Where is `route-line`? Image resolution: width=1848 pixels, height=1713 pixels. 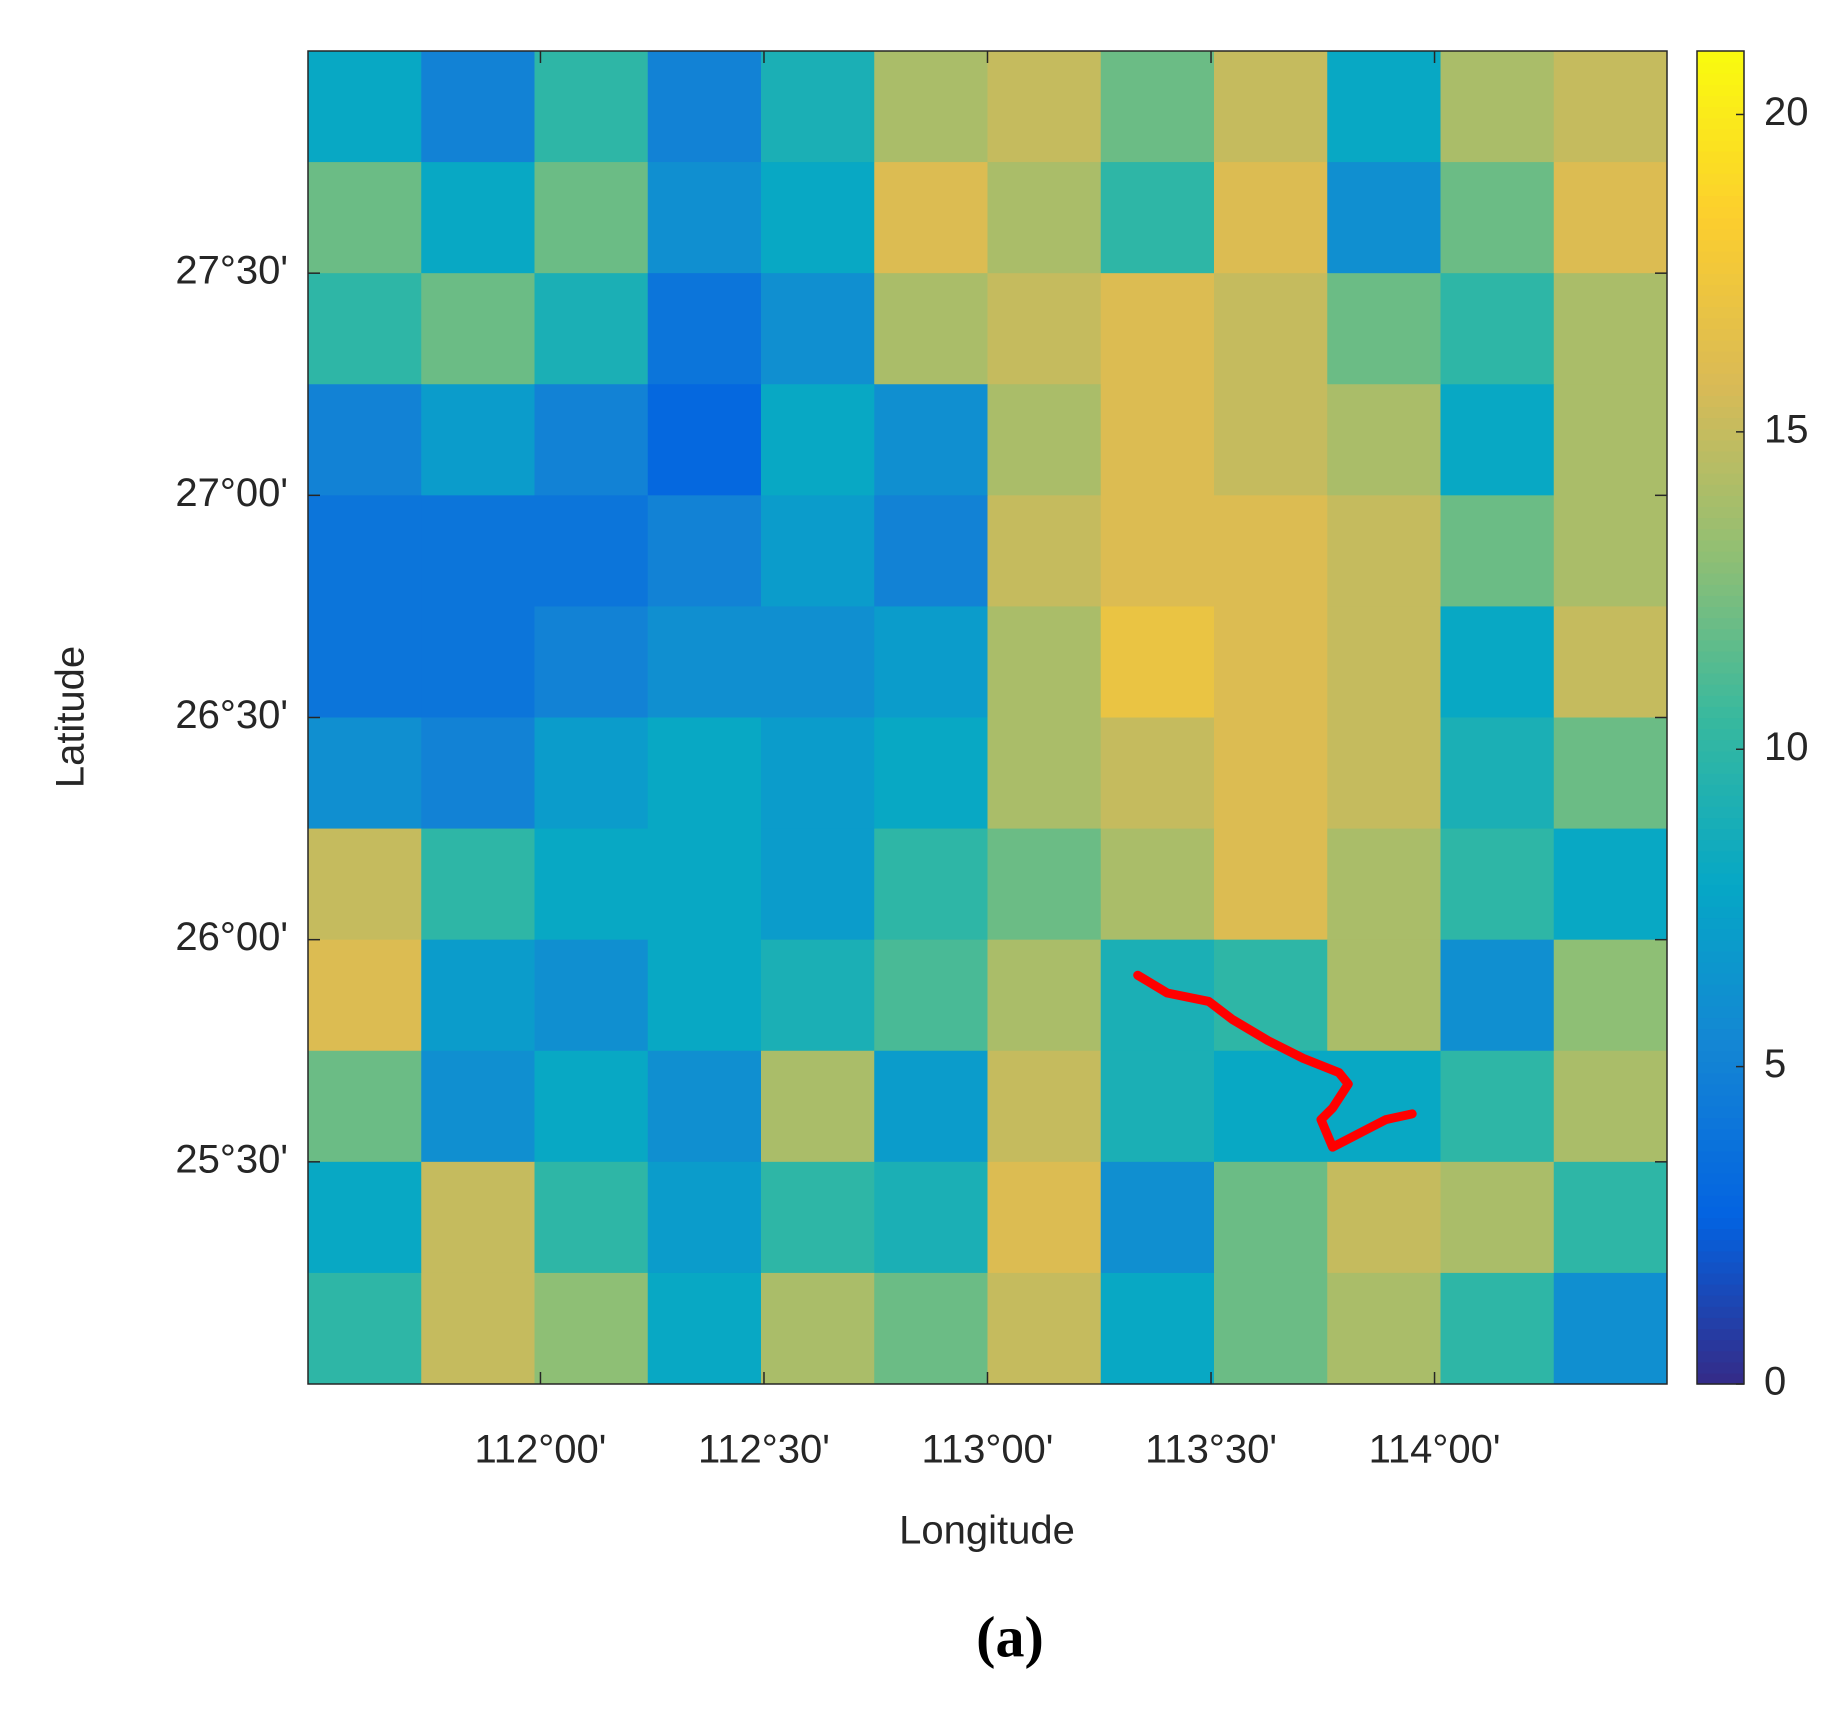 route-line is located at coordinates (1275, 1061).